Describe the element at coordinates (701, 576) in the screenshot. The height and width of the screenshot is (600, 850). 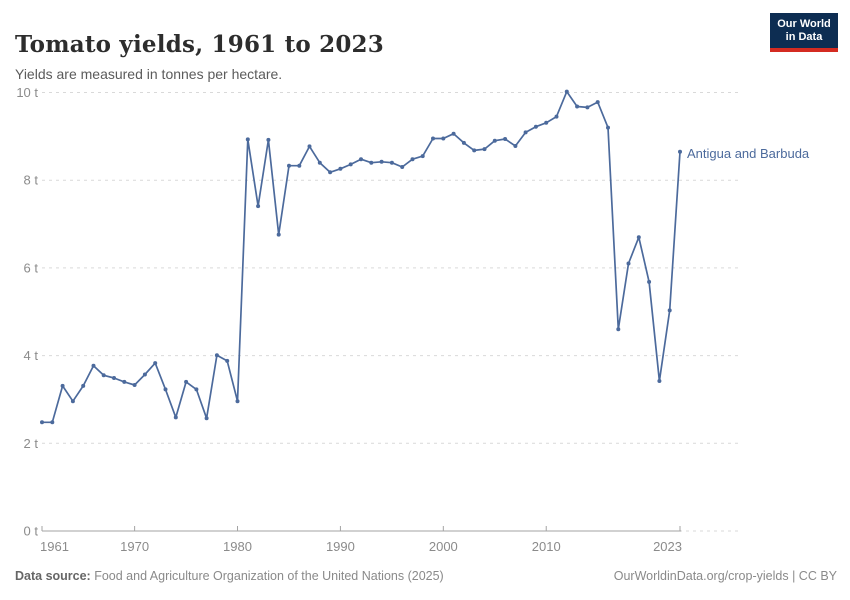
I see `owid-link: OurWorldinData.org/crop-yields` at that location.